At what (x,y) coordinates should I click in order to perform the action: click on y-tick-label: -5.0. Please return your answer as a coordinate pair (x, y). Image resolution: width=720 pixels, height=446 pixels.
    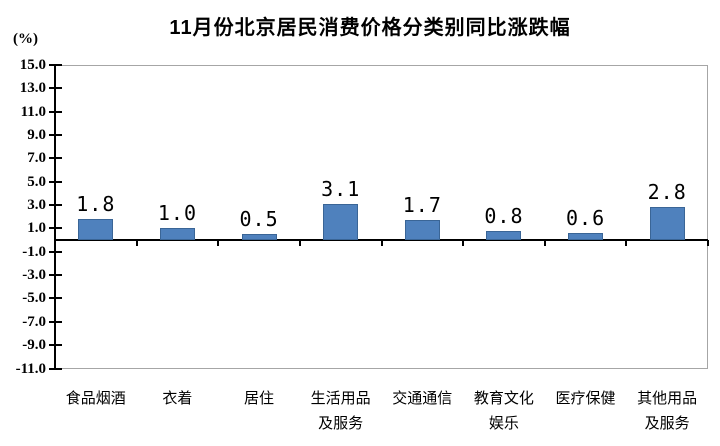
    Looking at the image, I should click on (34, 298).